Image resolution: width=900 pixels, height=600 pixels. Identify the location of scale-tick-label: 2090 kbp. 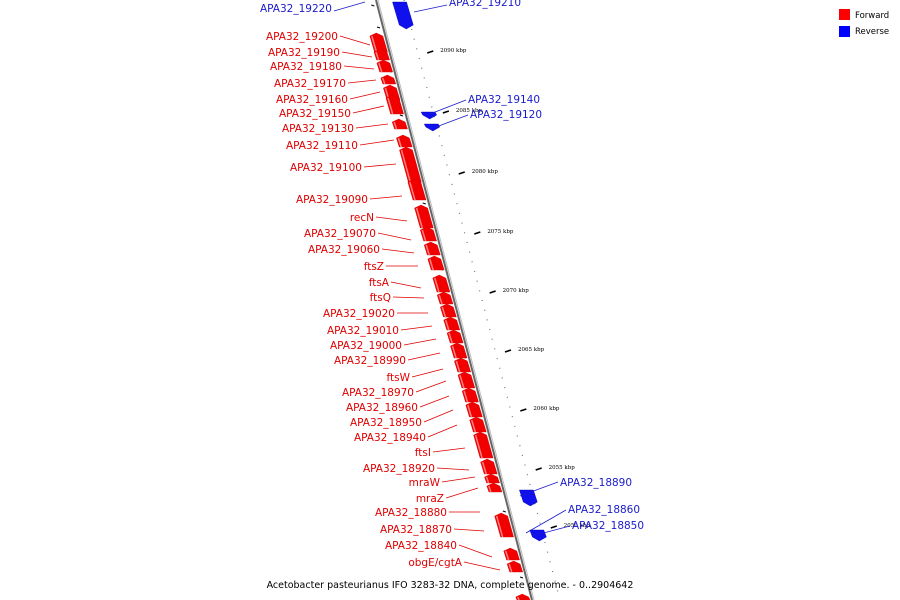
(453, 51).